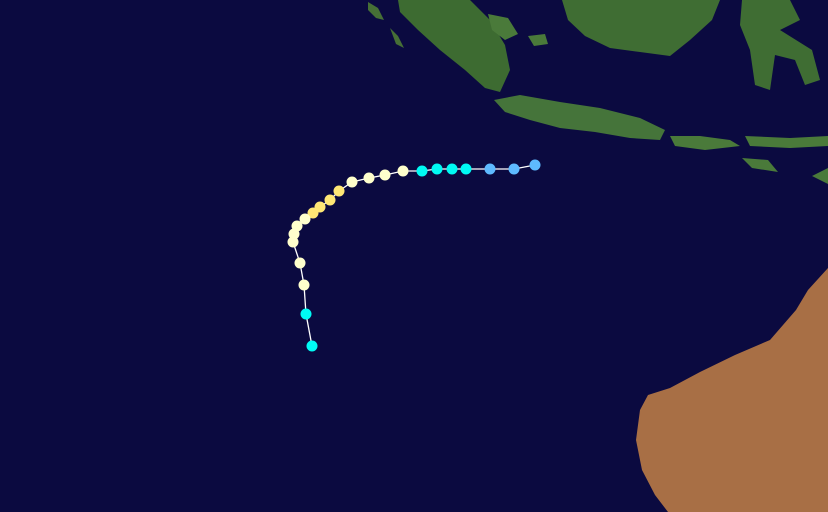 The image size is (828, 512). What do you see at coordinates (732, 390) in the screenshot?
I see `australia` at bounding box center [732, 390].